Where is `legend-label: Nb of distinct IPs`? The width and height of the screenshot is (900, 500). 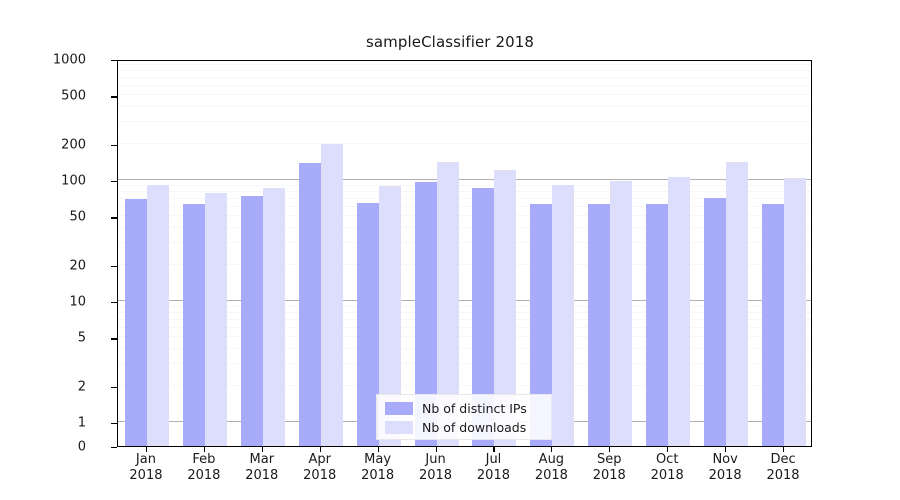 legend-label: Nb of distinct IPs is located at coordinates (474, 408).